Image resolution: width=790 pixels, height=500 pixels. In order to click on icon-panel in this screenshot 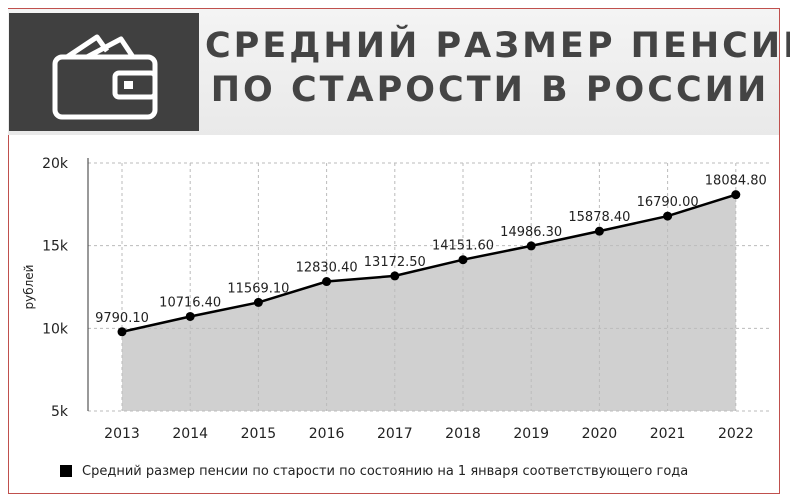, I will do `click(104, 72)`.